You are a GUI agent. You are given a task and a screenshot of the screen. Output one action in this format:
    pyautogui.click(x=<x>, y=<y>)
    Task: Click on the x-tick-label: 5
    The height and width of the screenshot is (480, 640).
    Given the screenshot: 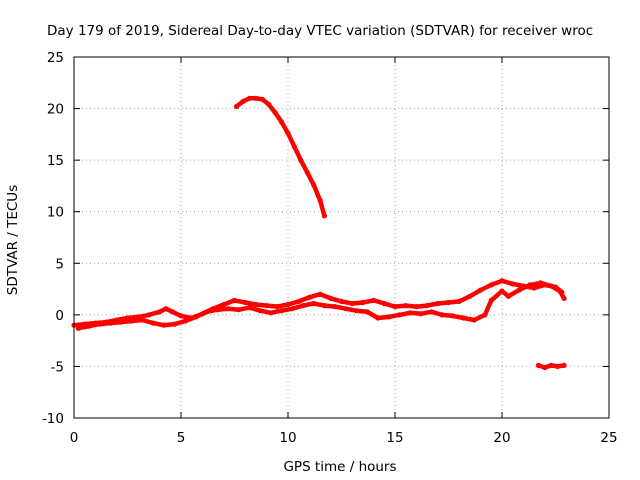 What is the action you would take?
    pyautogui.click(x=181, y=438)
    